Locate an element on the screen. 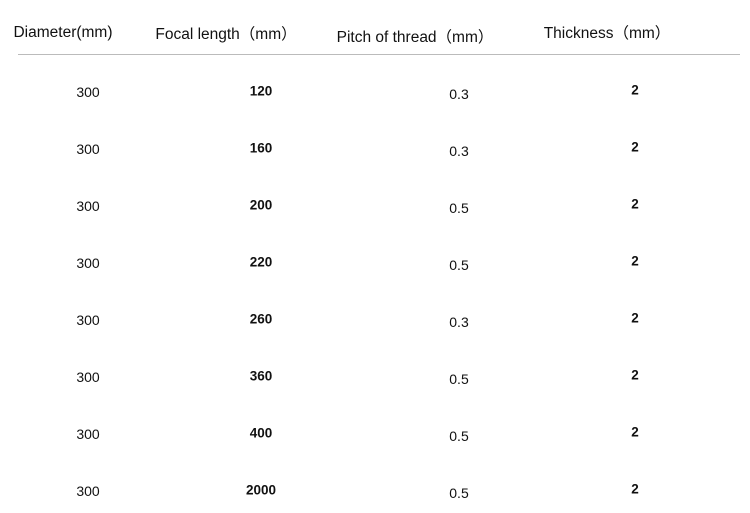 The image size is (750, 513). table-cell: 120 is located at coordinates (261, 91).